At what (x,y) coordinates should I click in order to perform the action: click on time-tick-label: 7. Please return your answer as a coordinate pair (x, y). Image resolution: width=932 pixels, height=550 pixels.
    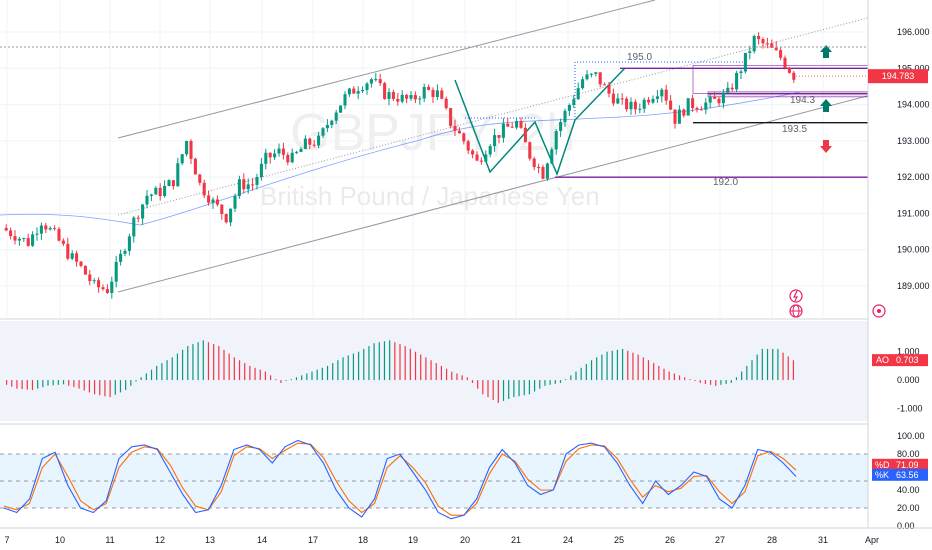
    Looking at the image, I should click on (6, 540).